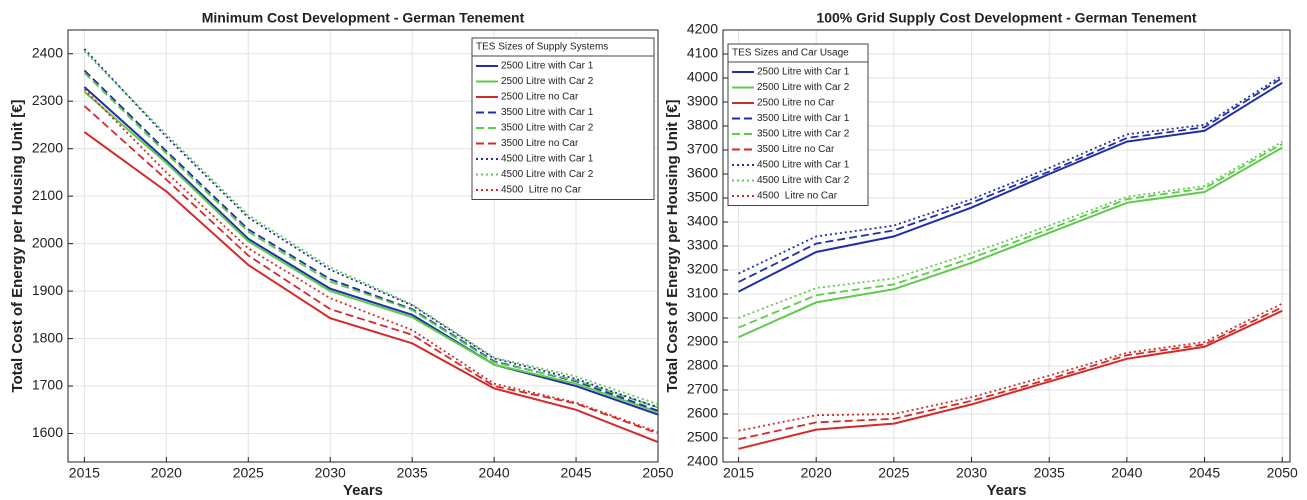 Image resolution: width=1307 pixels, height=500 pixels. What do you see at coordinates (47, 385) in the screenshot?
I see `y-tick-label: 1700` at bounding box center [47, 385].